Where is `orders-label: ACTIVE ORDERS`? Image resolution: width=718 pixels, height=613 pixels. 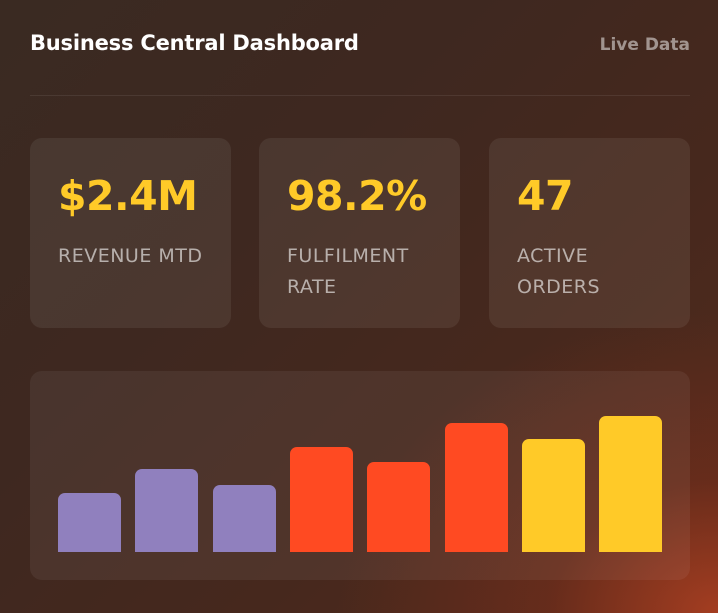 orders-label: ACTIVE ORDERS is located at coordinates (559, 271).